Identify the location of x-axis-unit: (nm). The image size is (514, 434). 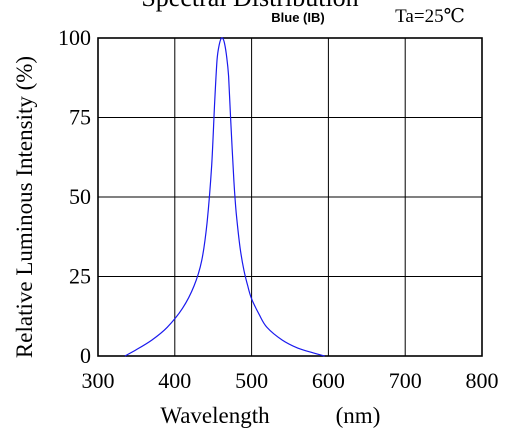
(358, 415).